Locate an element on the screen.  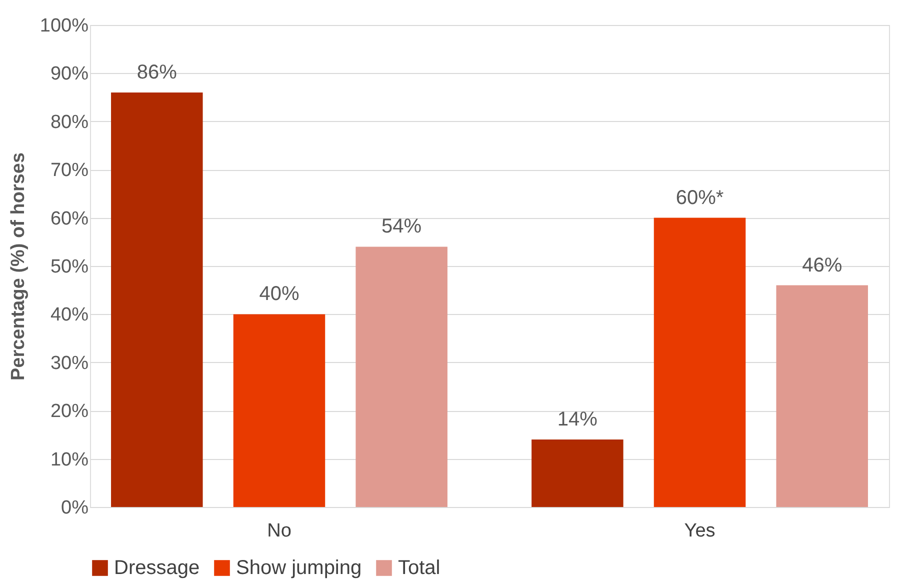
data-label: 14% is located at coordinates (577, 419).